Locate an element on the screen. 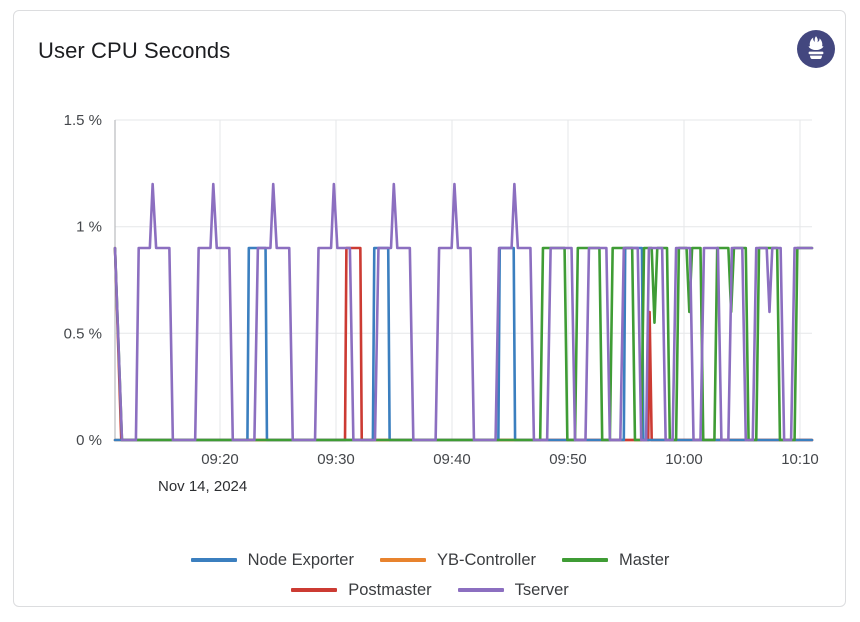  legend-label-tserver: Tserver is located at coordinates (541, 589).